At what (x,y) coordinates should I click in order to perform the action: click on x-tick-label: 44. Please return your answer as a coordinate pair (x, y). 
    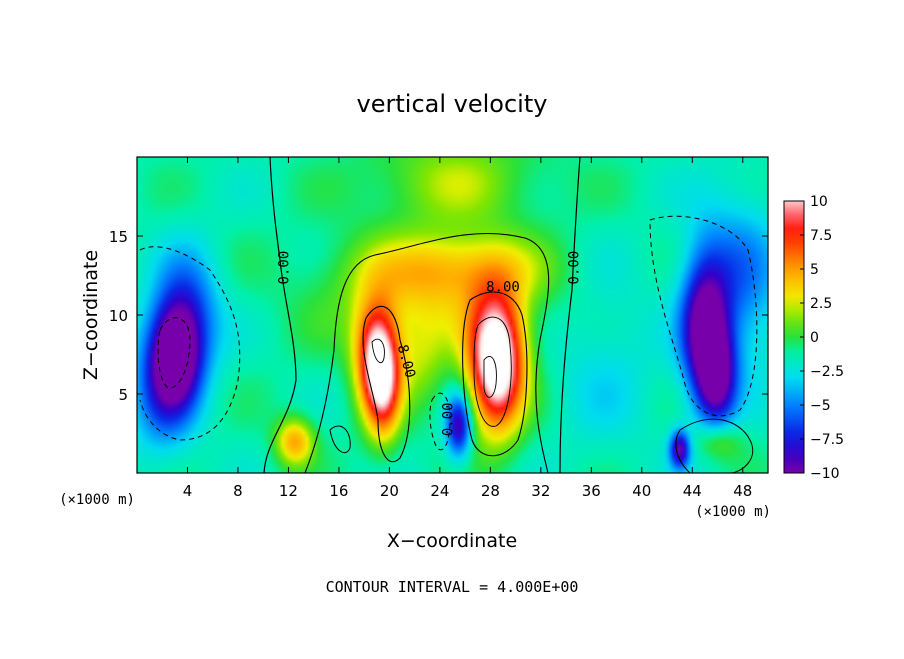
    Looking at the image, I should click on (692, 491).